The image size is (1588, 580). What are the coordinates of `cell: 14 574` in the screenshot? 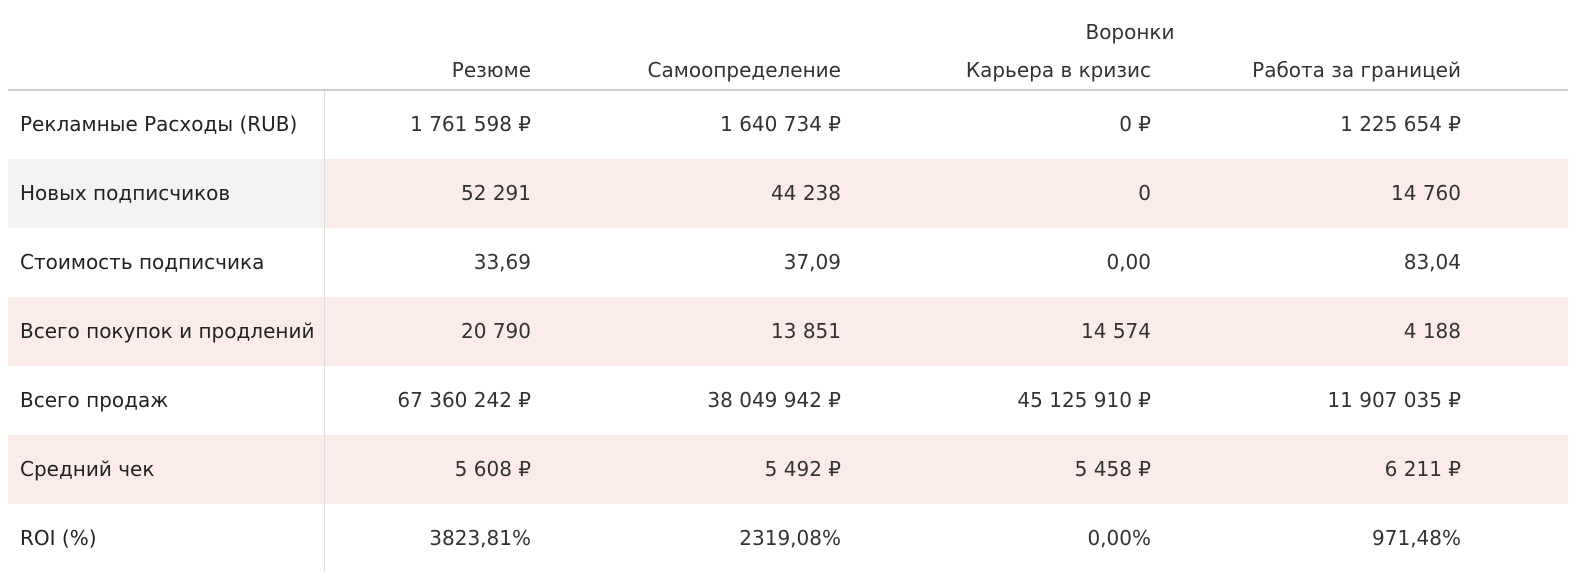 It's located at (1116, 331).